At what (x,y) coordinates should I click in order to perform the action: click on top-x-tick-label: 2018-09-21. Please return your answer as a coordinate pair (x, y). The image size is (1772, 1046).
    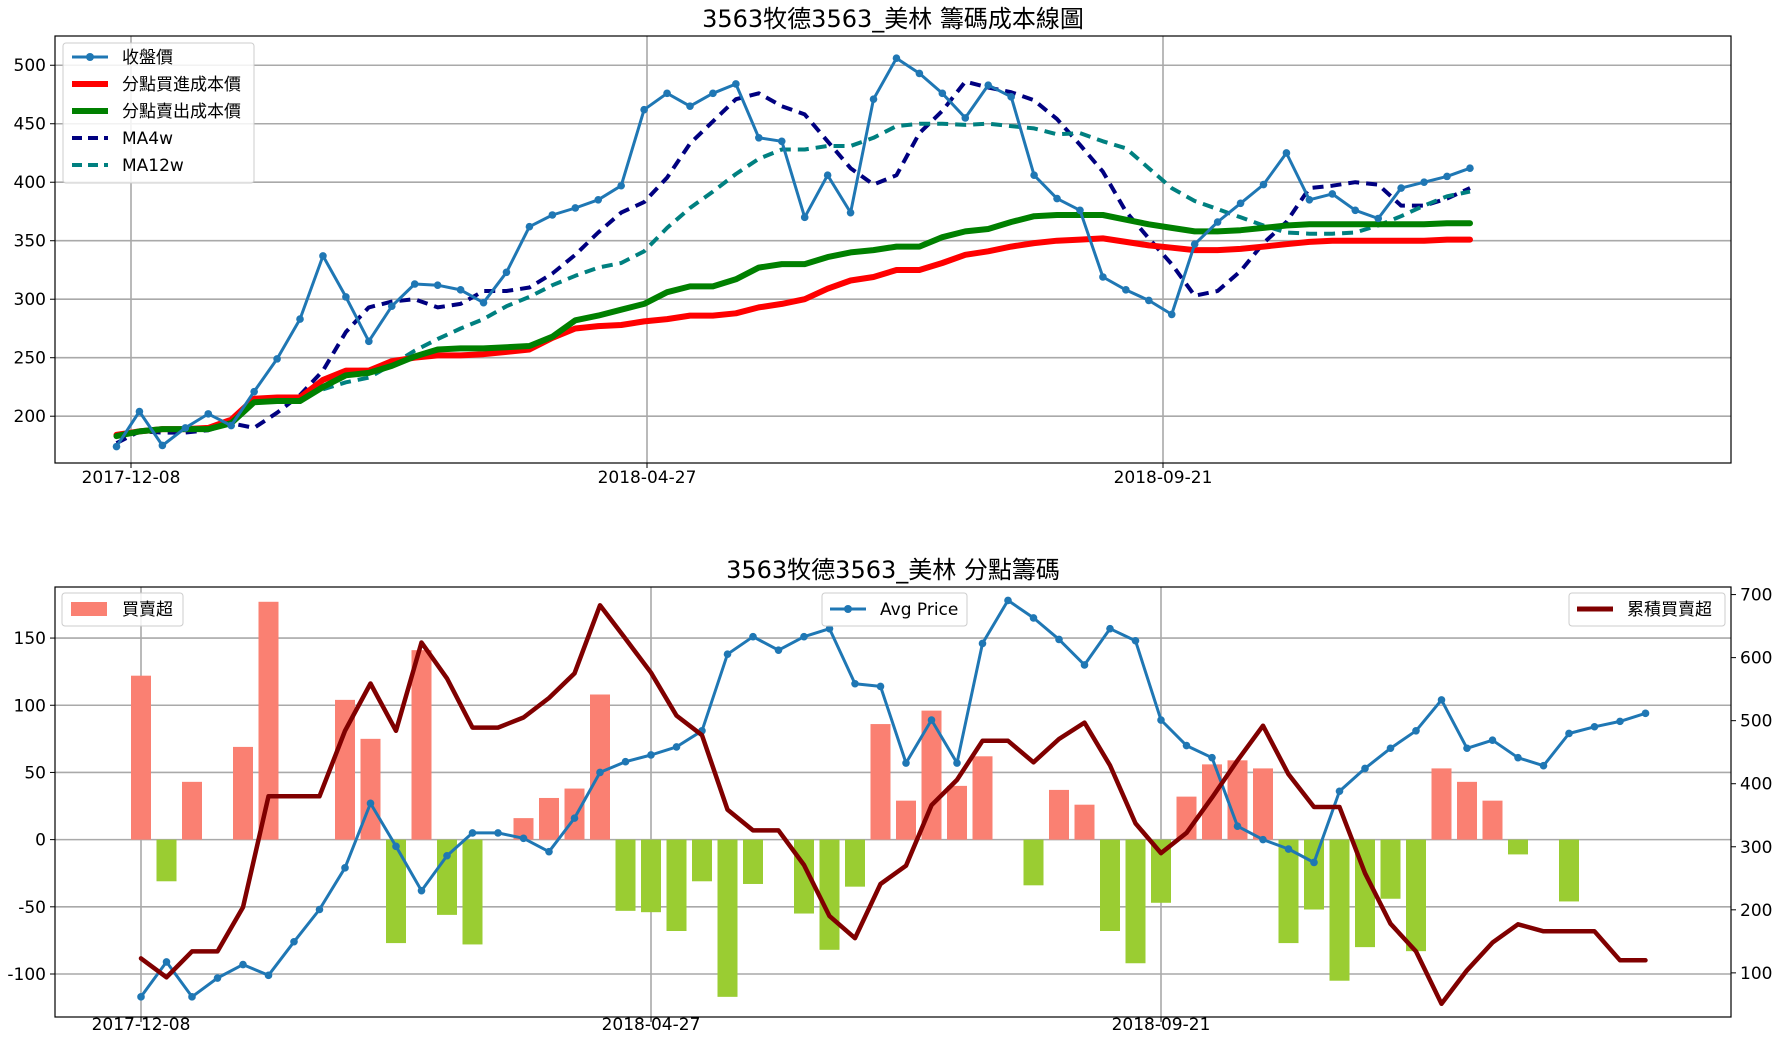
    Looking at the image, I should click on (1163, 478).